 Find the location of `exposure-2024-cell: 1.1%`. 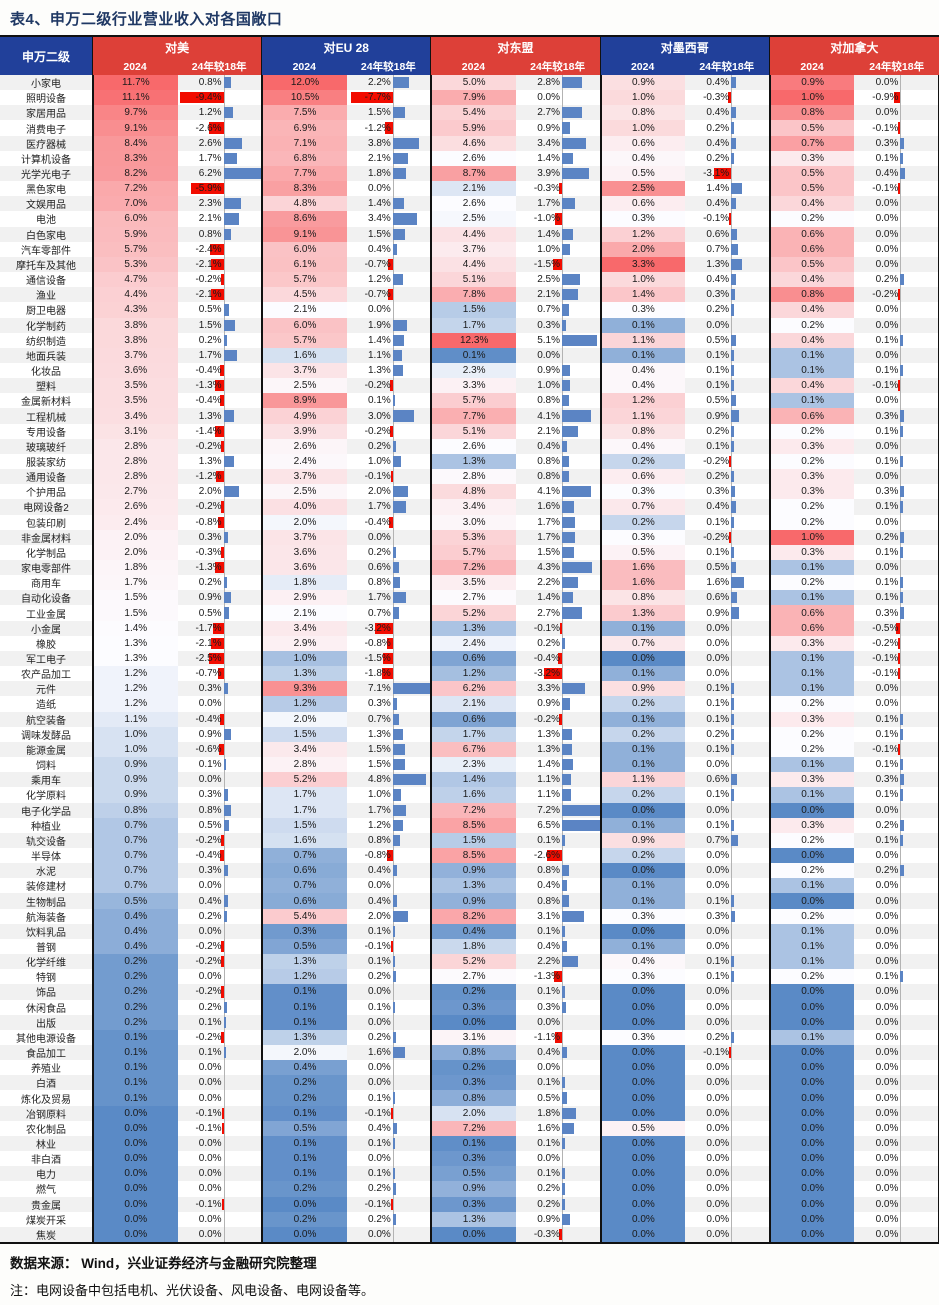

exposure-2024-cell: 1.1% is located at coordinates (643, 780).